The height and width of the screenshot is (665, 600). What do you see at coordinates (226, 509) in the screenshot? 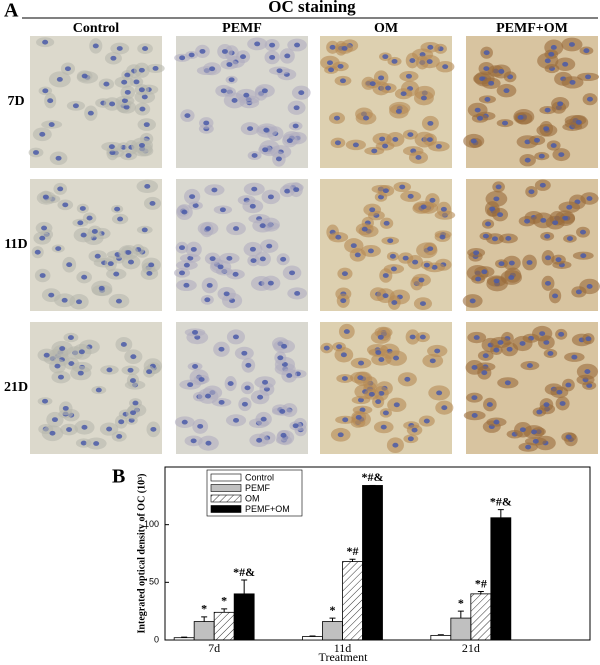
I see `legend-swatch` at bounding box center [226, 509].